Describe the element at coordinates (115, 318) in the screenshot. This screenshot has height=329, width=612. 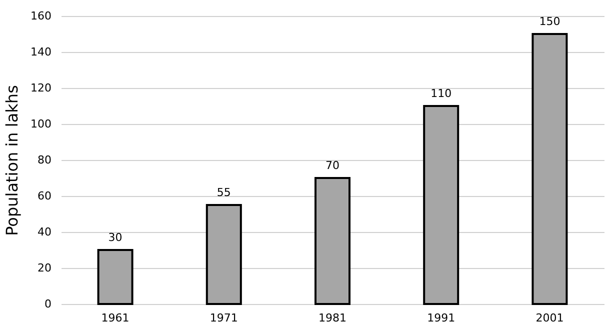
I see `x-tick-label: 1961` at that location.